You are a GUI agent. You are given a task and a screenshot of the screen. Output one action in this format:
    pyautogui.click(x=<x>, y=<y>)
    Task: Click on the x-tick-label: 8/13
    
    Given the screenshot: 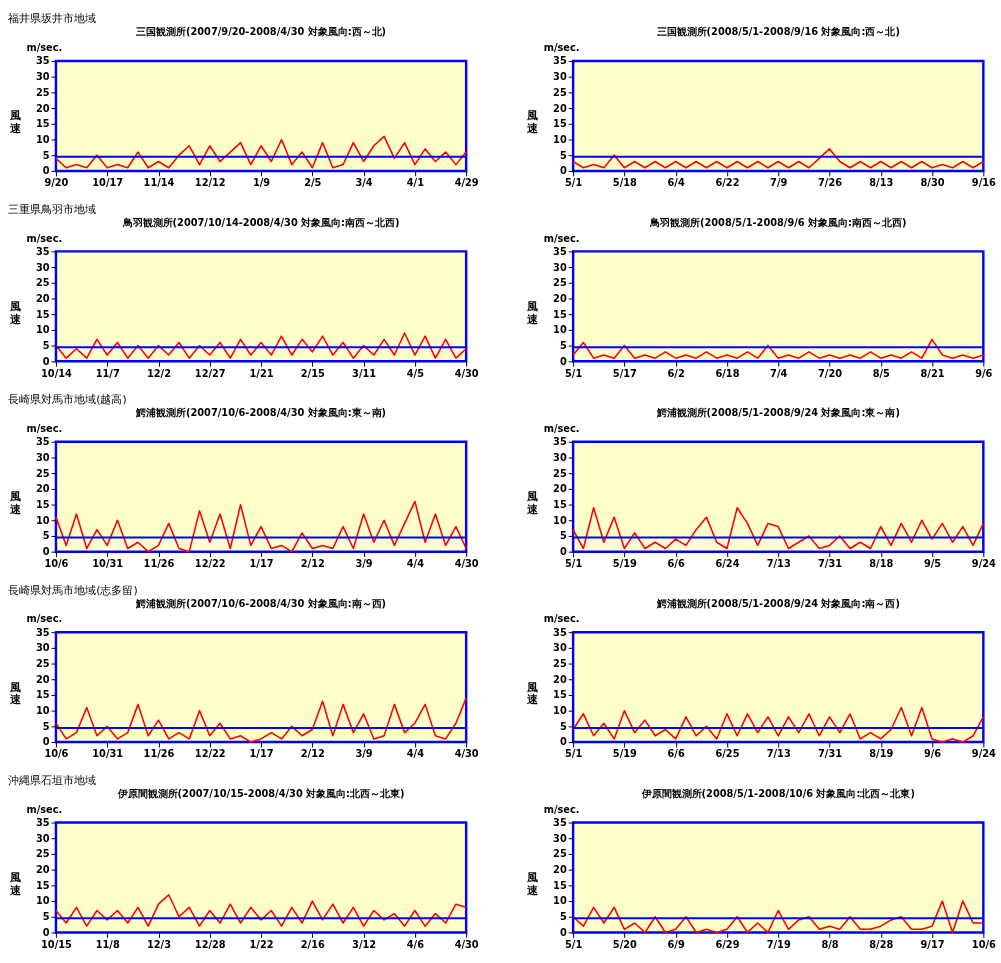 What is the action you would take?
    pyautogui.click(x=881, y=183)
    